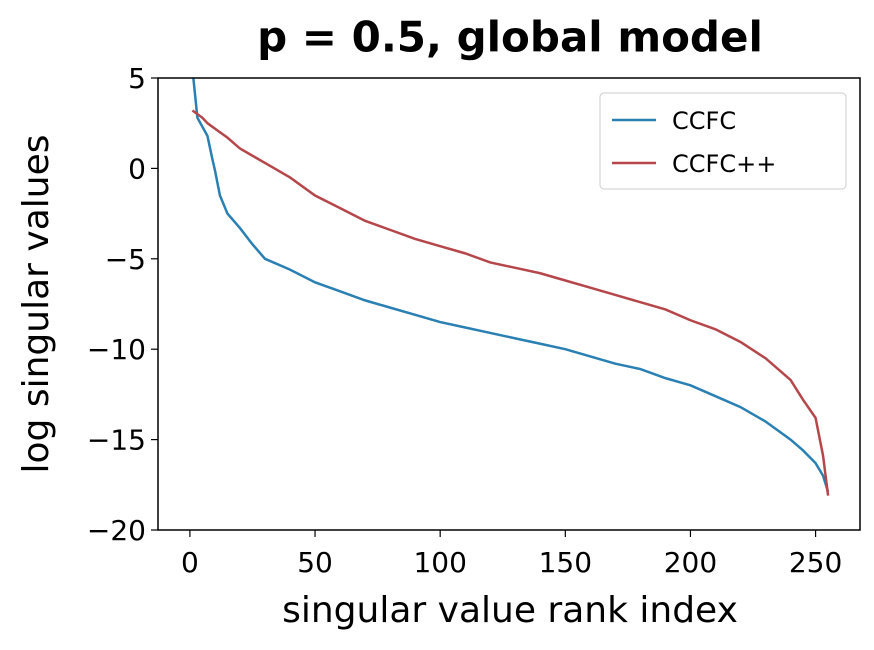 Image resolution: width=874 pixels, height=650 pixels. Describe the element at coordinates (723, 141) in the screenshot. I see `legend-box` at that location.